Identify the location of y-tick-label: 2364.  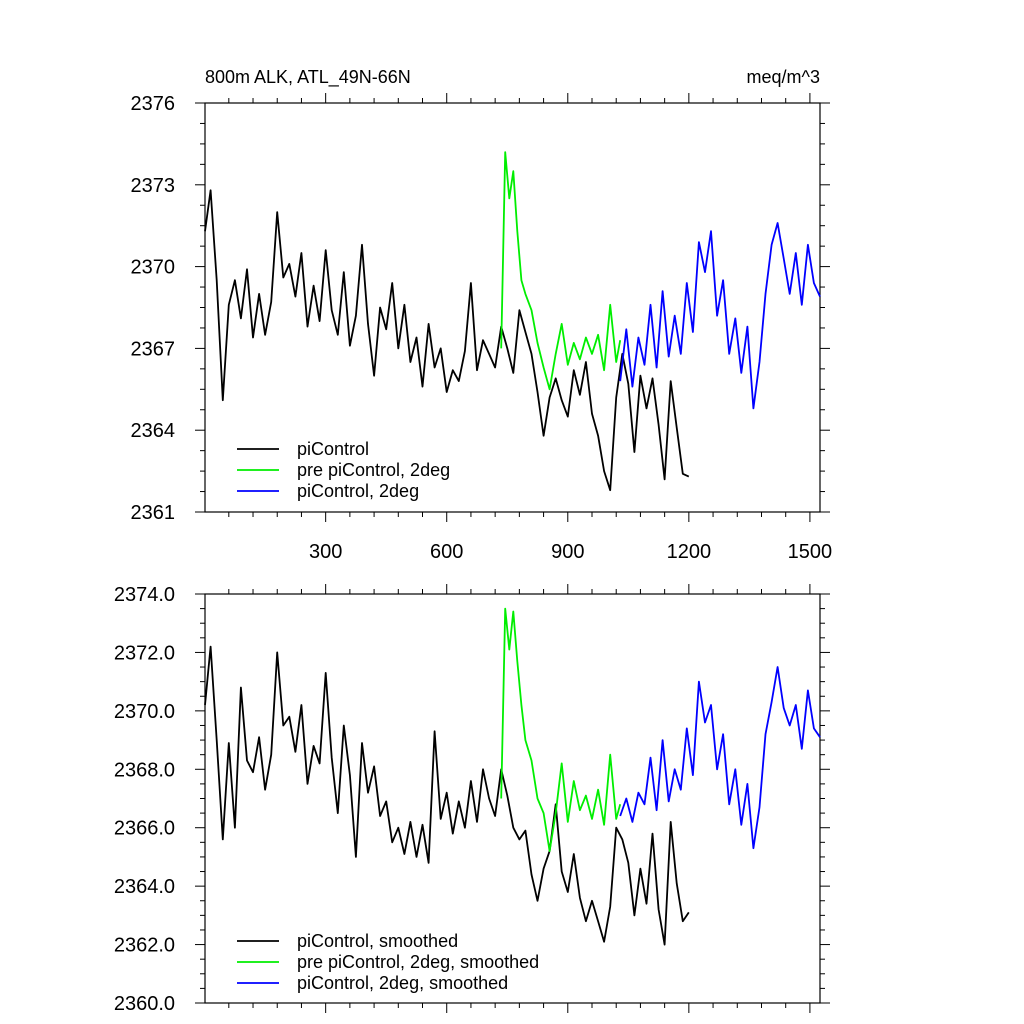
(153, 431).